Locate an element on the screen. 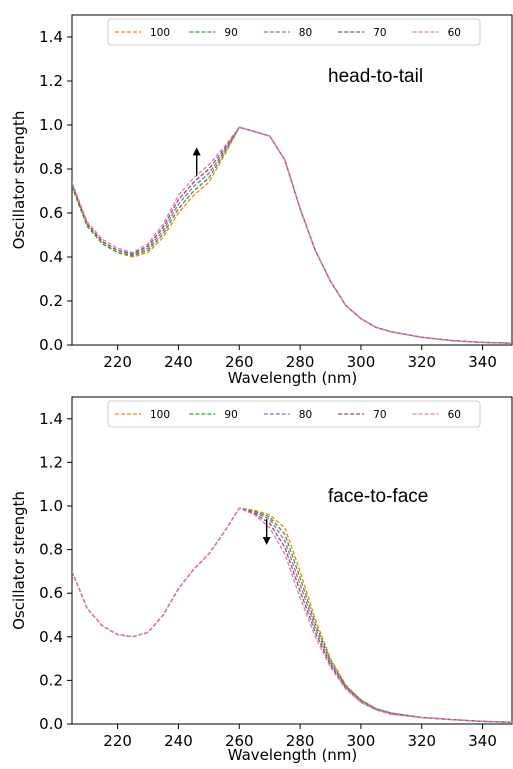 This screenshot has height=769, width=513. panel-annotation: head-to-tail is located at coordinates (375, 76).